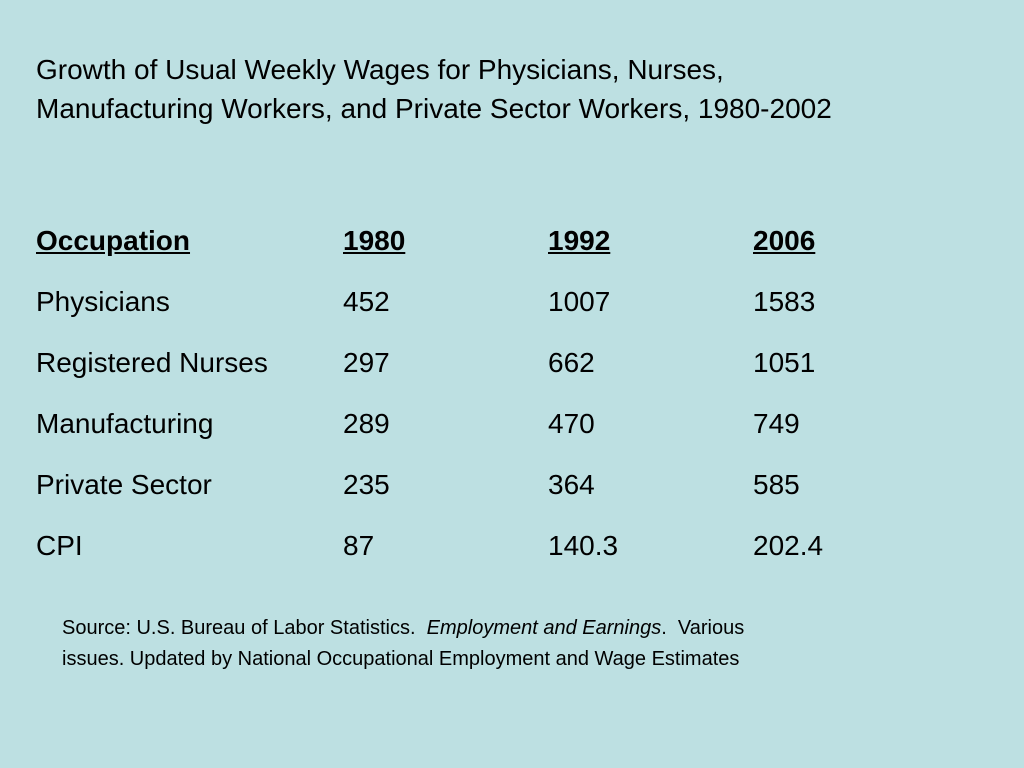 The width and height of the screenshot is (1024, 768). I want to click on wage-cell: 452, so click(366, 301).